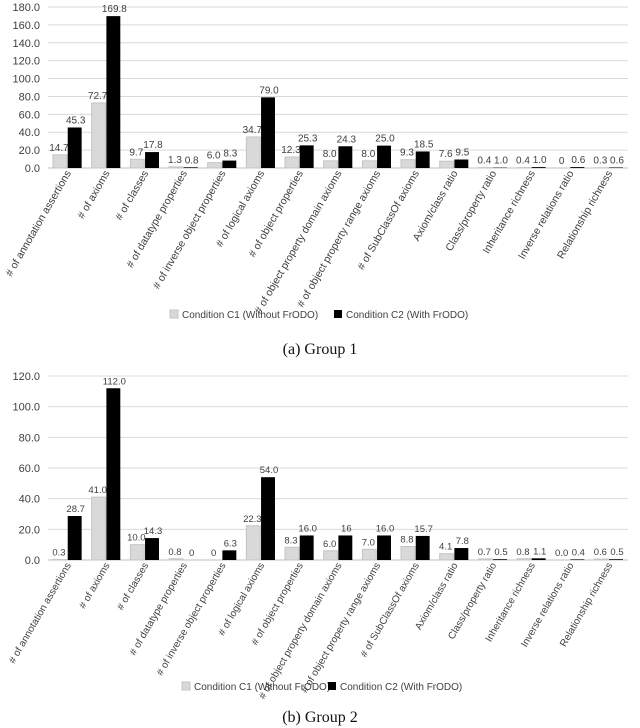 This screenshot has width=640, height=728. What do you see at coordinates (291, 150) in the screenshot?
I see `data-label: 12.3` at bounding box center [291, 150].